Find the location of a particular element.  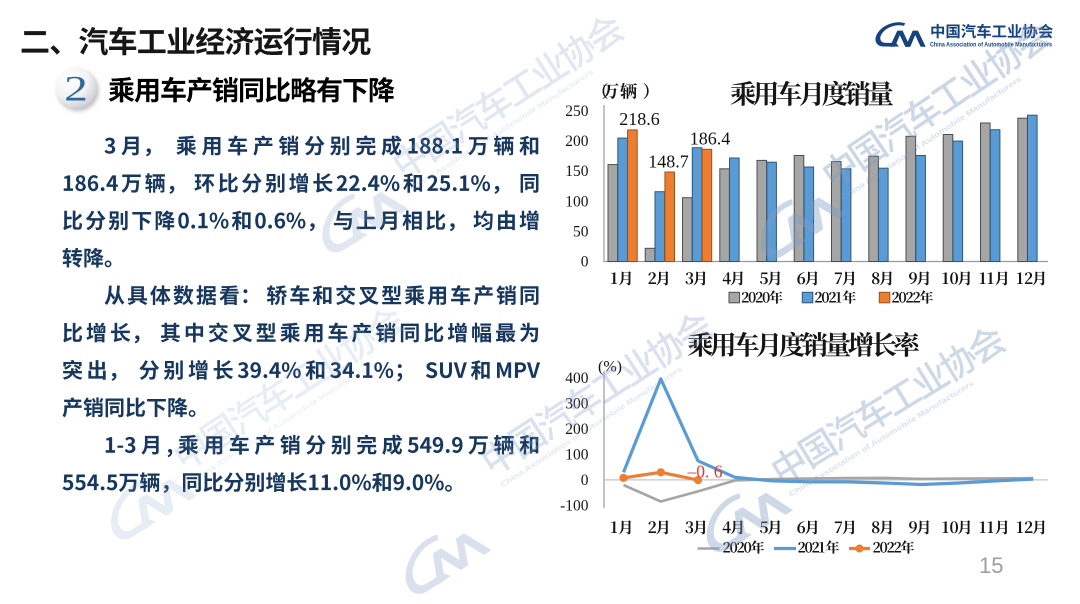

svg-text: 148.7 is located at coordinates (668, 162).